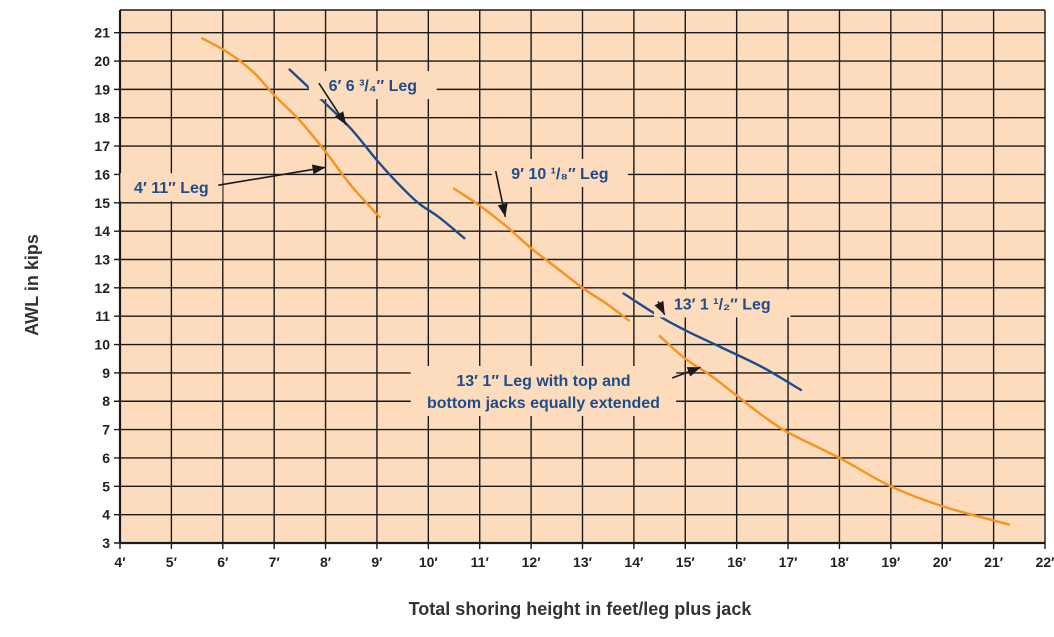 The image size is (1054, 637). What do you see at coordinates (891, 562) in the screenshot?
I see `x-tick-label: 19′` at bounding box center [891, 562].